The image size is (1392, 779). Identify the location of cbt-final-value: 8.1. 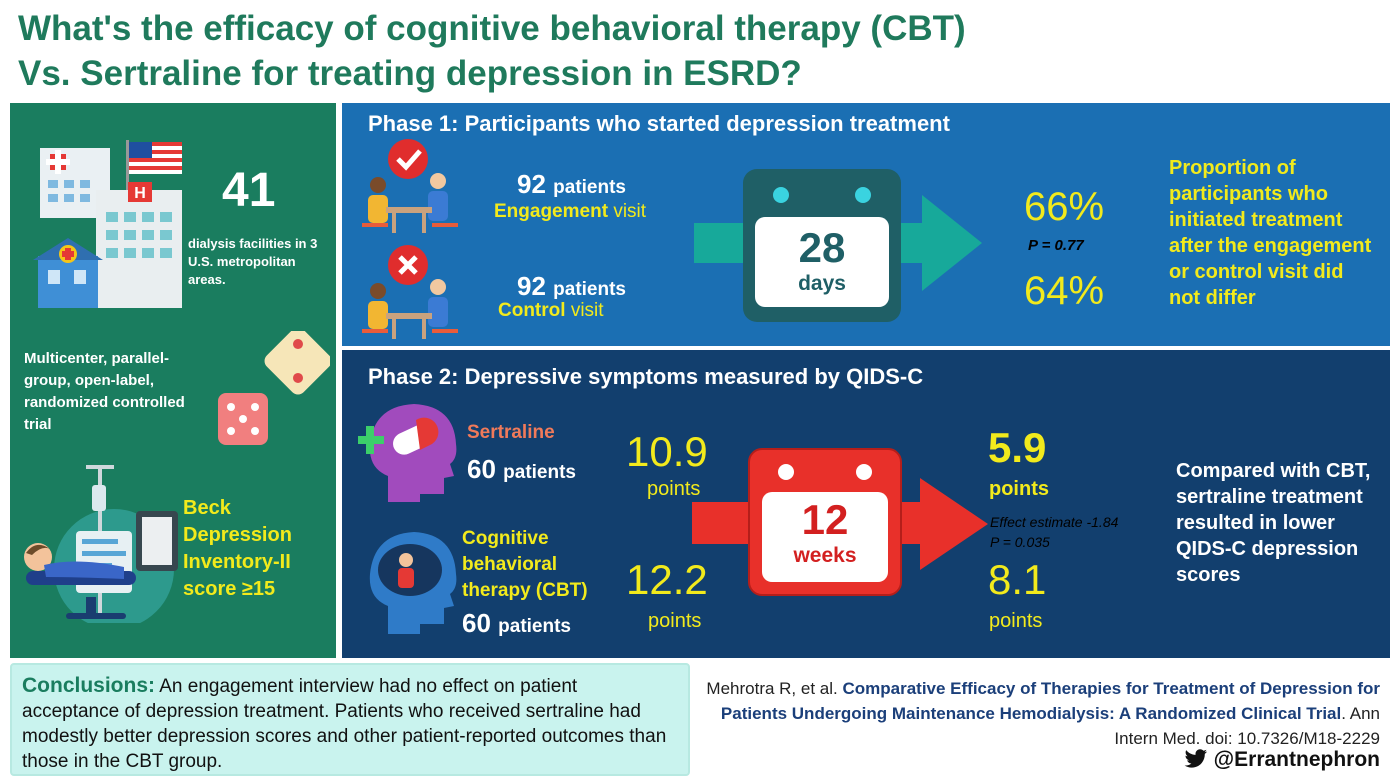
(1017, 579).